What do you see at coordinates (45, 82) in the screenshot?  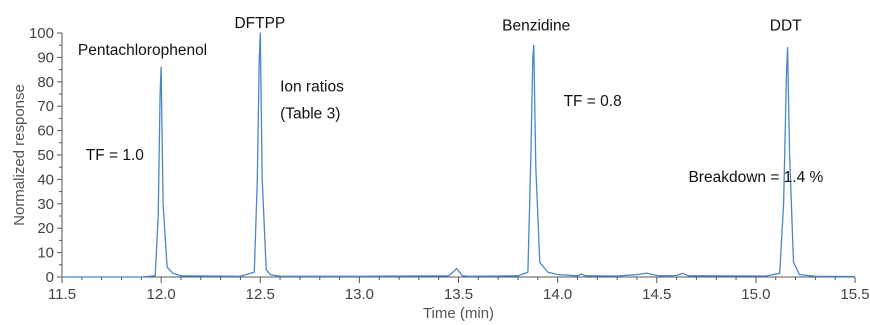 I see `y-tick-label: 80` at bounding box center [45, 82].